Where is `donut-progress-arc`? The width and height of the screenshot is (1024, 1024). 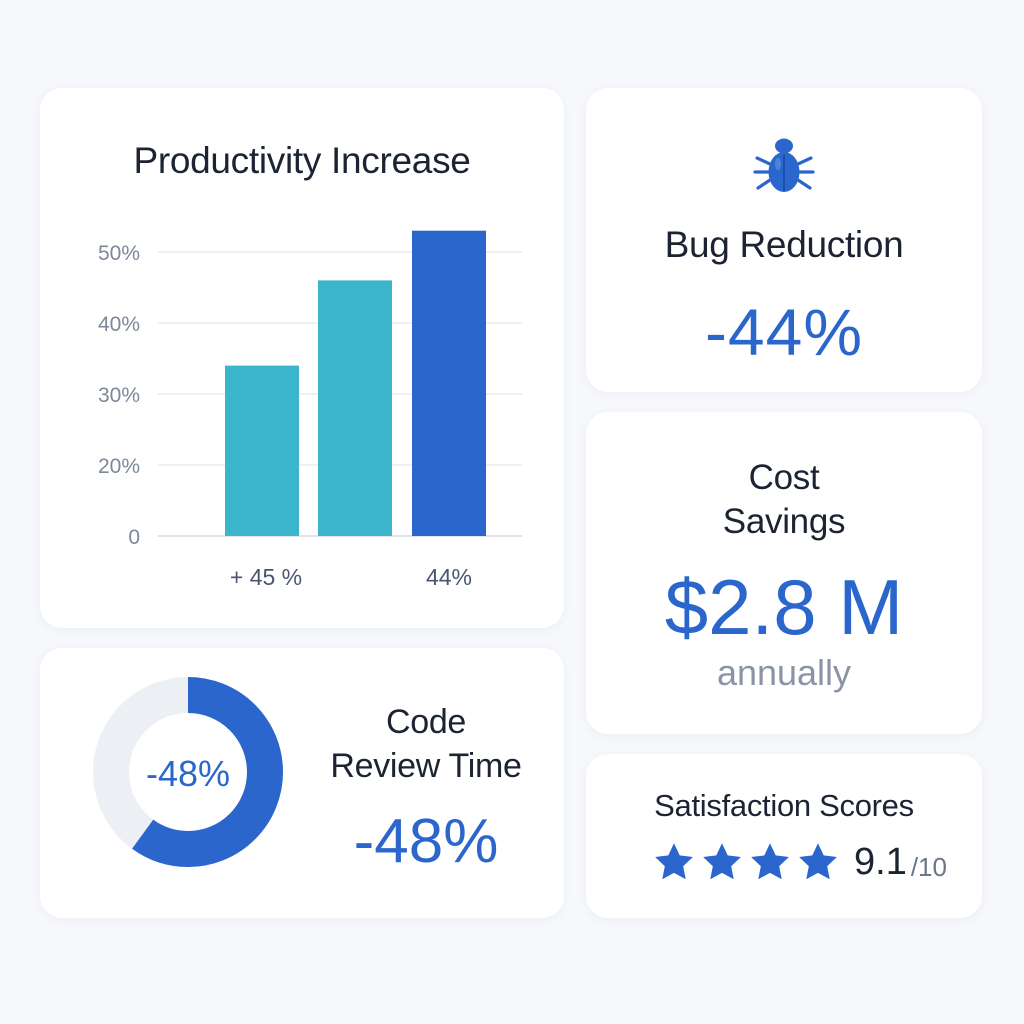
donut-progress-arc is located at coordinates (188, 772).